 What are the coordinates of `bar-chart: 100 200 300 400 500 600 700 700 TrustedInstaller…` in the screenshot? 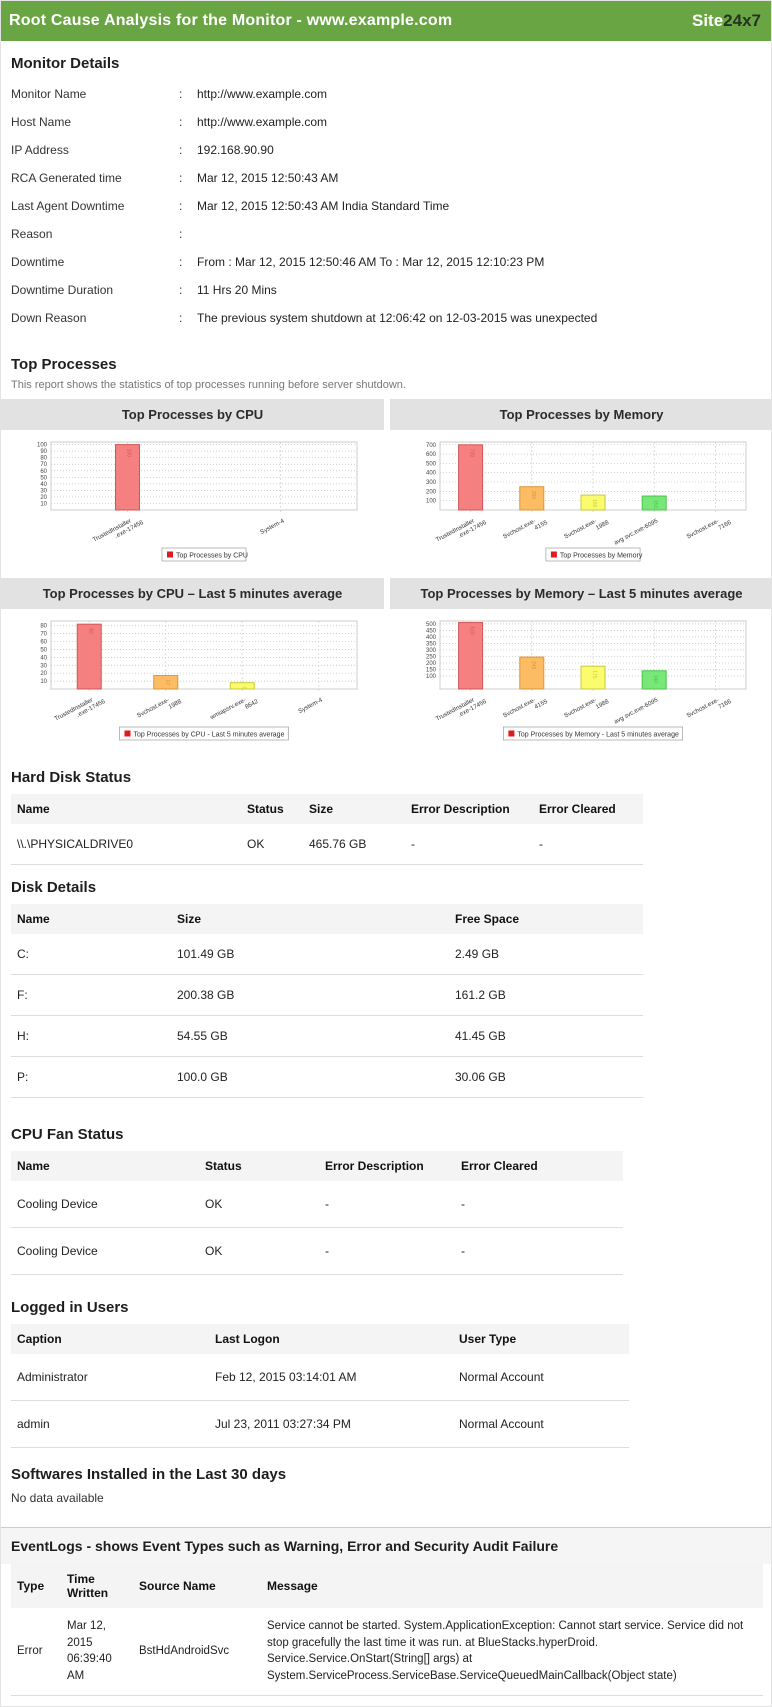 It's located at (586, 501).